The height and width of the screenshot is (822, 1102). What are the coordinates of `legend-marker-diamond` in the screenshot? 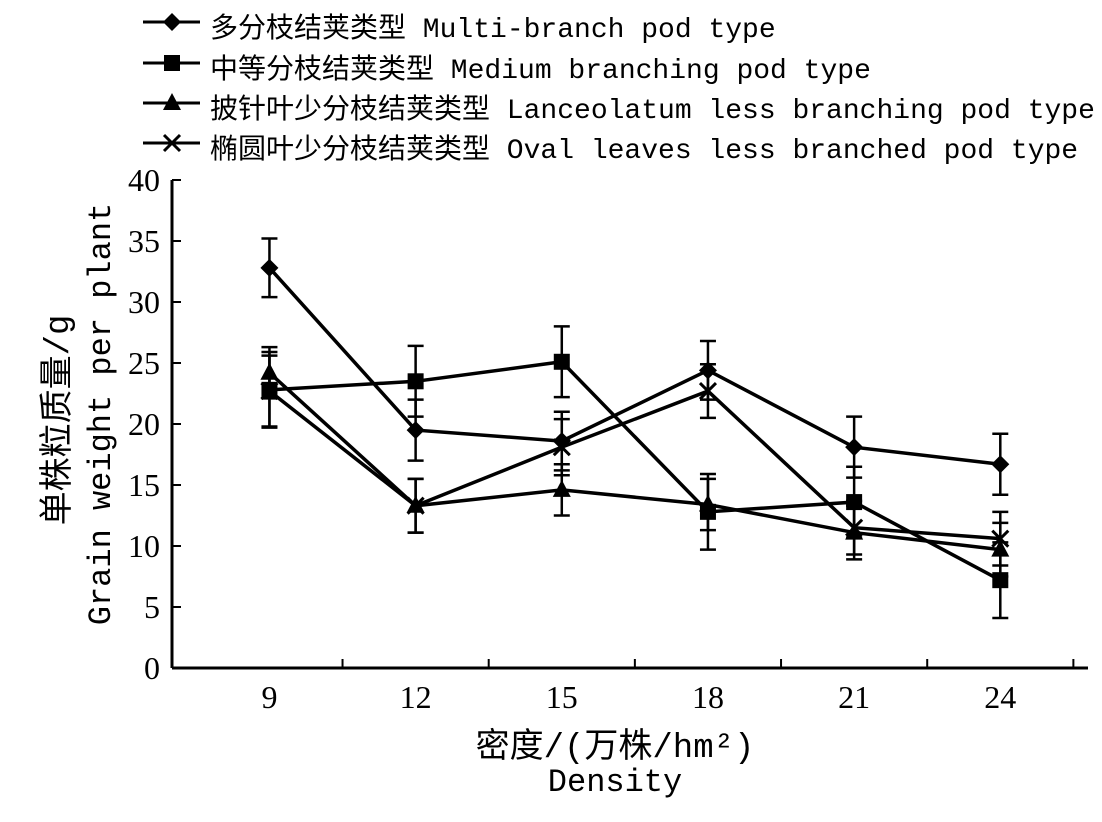 It's located at (172, 22).